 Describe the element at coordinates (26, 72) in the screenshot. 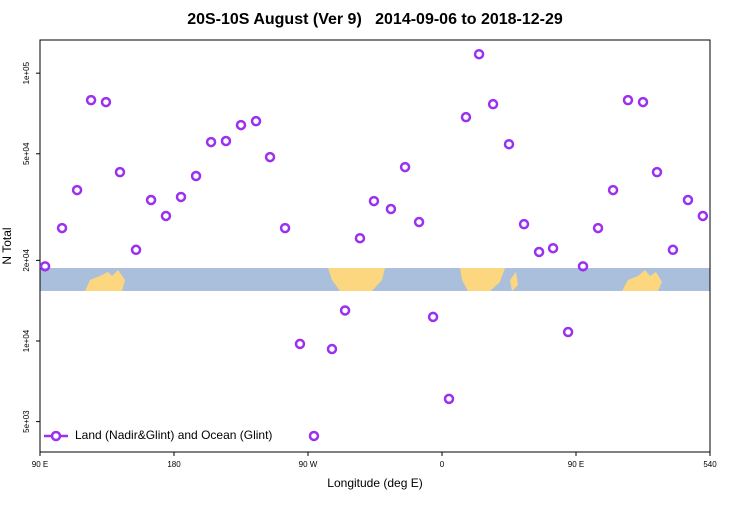

I see `y-tick-label: 1e+05` at that location.